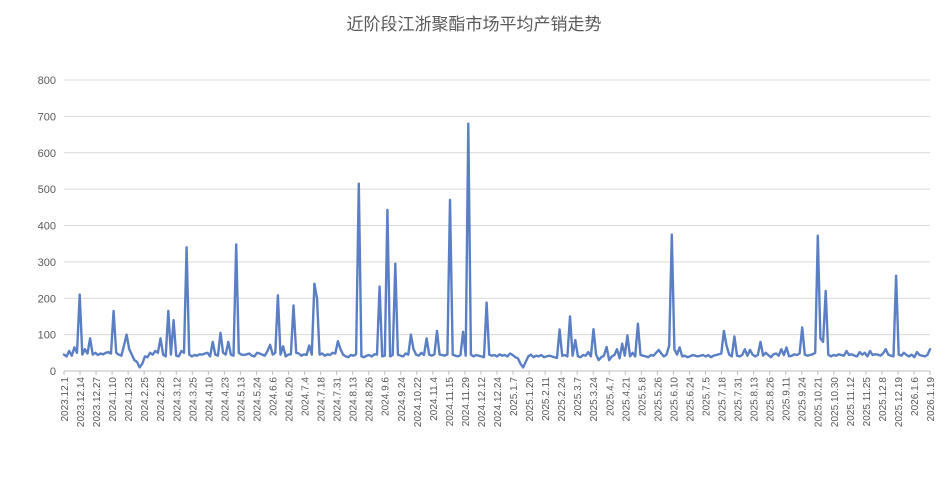 The height and width of the screenshot is (485, 948). Describe the element at coordinates (113, 399) in the screenshot. I see `x-tick-label: 2024.1.10` at that location.